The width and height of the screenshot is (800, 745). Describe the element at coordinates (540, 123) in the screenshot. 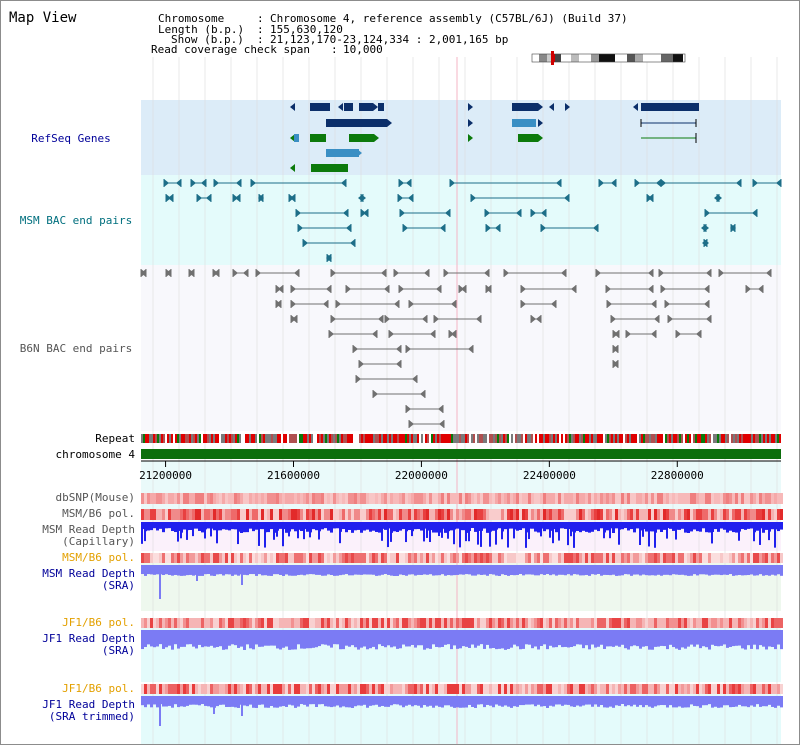

I see `gene-strand-arrow` at that location.